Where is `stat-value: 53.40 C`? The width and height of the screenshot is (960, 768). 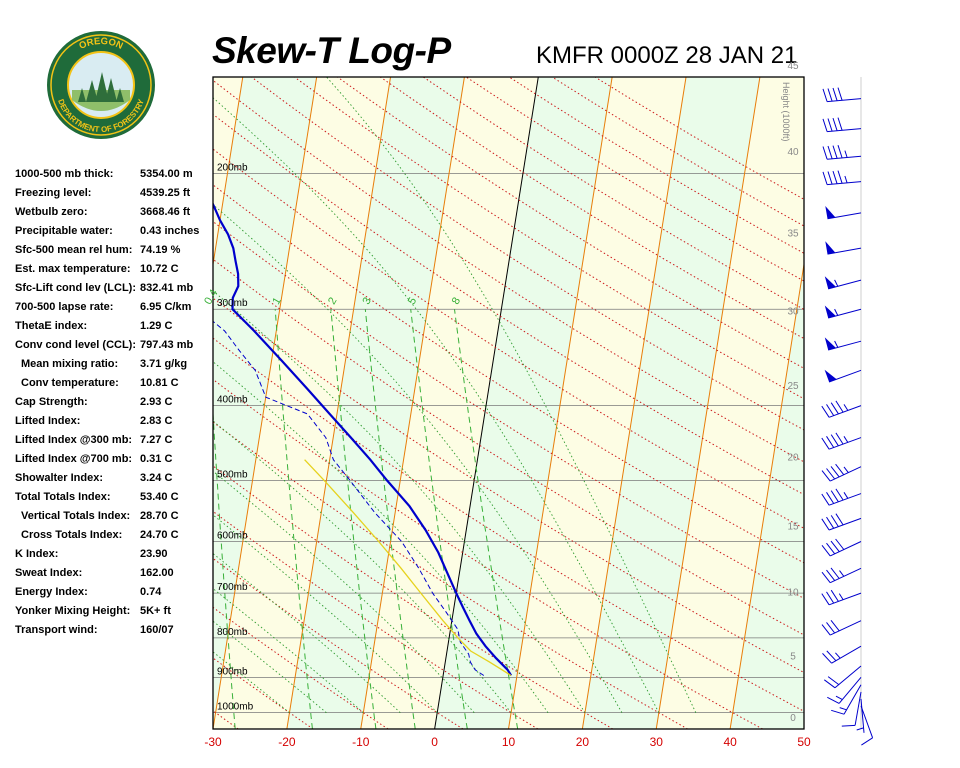
stat-value: 53.40 C is located at coordinates (159, 497).